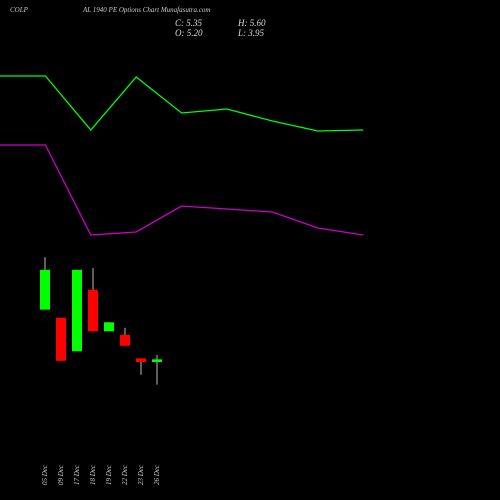  Describe the element at coordinates (19, 10) in the screenshot. I see `chart-title-left: COLP` at that location.